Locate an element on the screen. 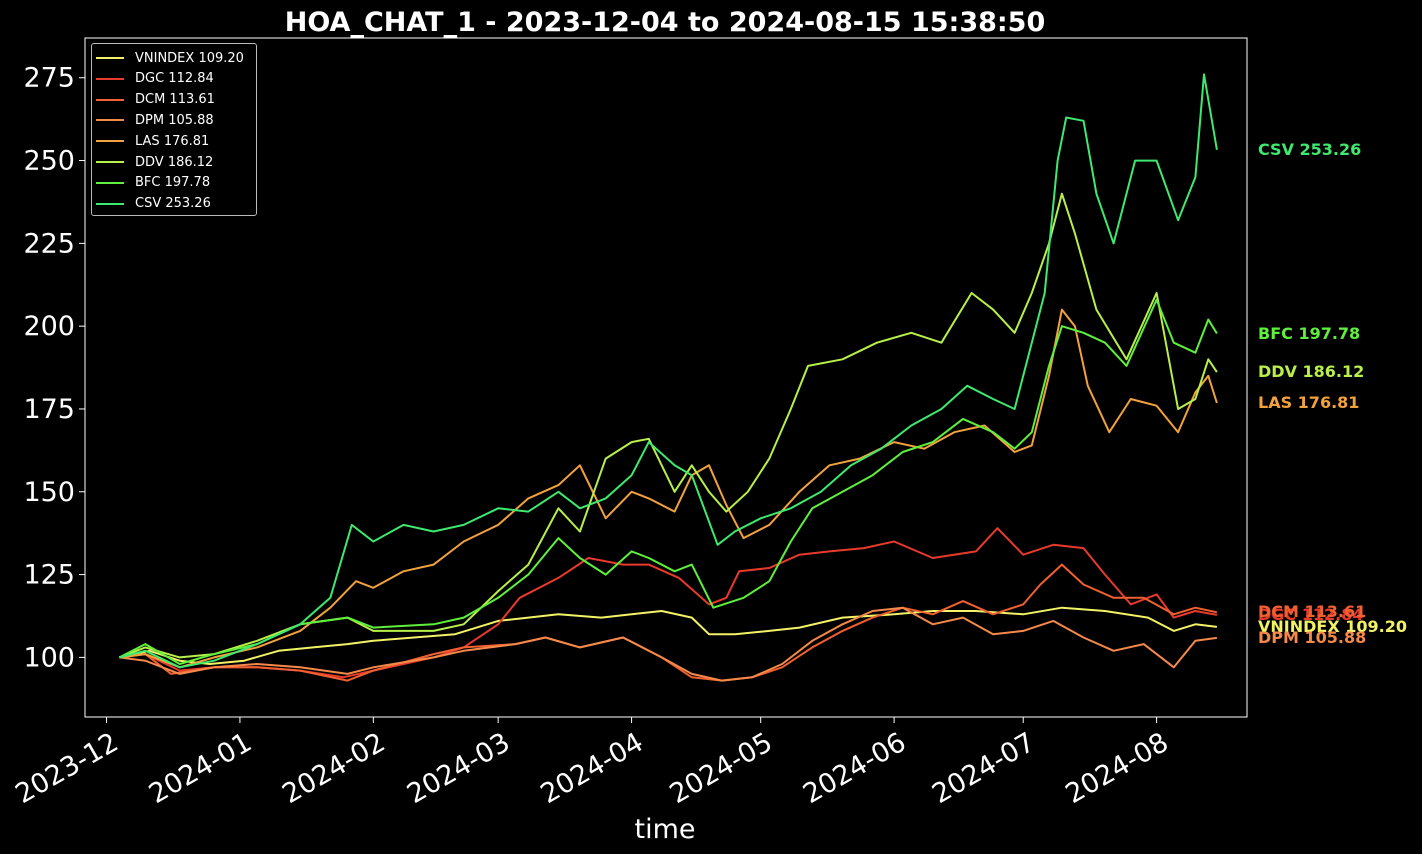 The height and width of the screenshot is (854, 1422). x-tick-label: 2024-04 is located at coordinates (591, 768).